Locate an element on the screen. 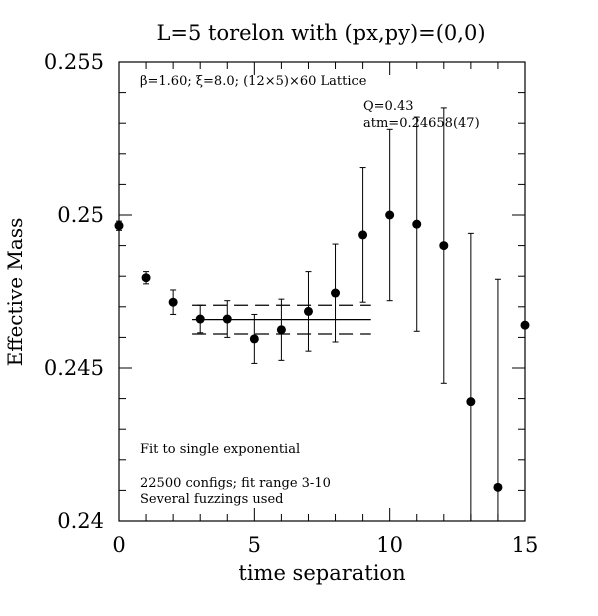 The width and height of the screenshot is (598, 616). y-tick-label: 0.245 is located at coordinates (74, 368).